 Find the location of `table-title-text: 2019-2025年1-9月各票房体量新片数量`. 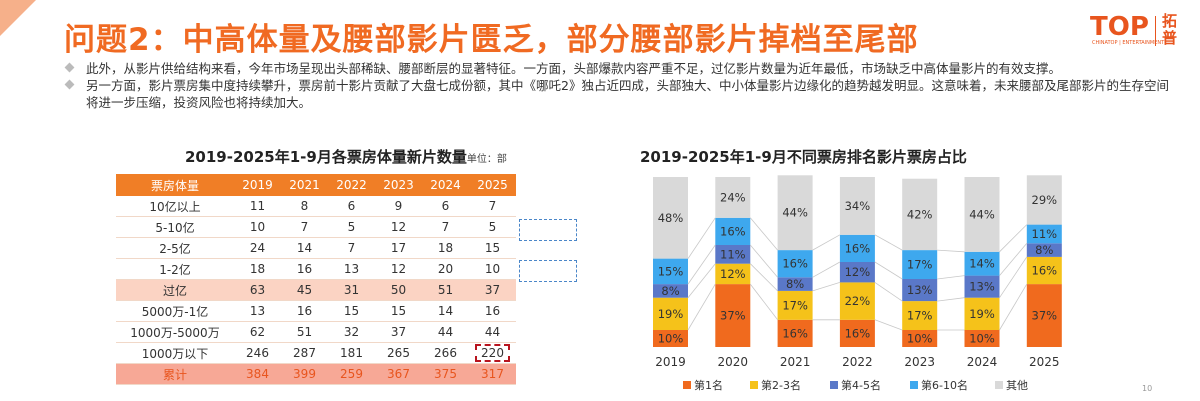

table-title-text: 2019-2025年1-9月各票房体量新片数量 is located at coordinates (326, 157).